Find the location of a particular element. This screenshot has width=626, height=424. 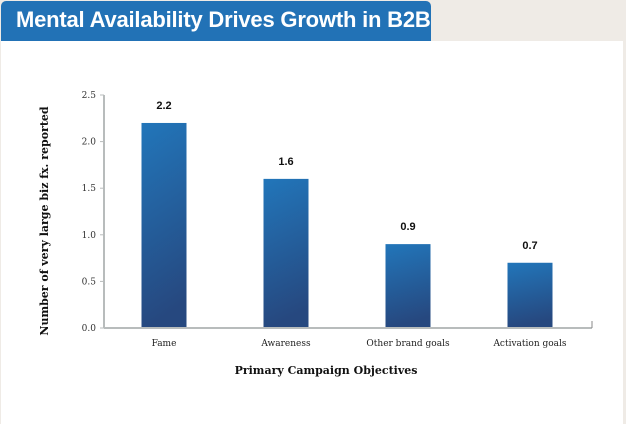

y-tick-label: 0.0 is located at coordinates (89, 329).